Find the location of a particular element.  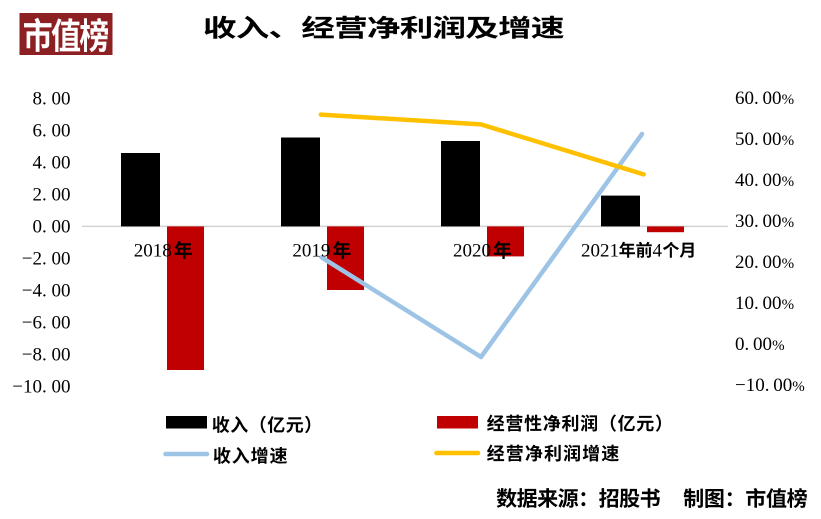

svg-text: 0. 00% is located at coordinates (760, 344).